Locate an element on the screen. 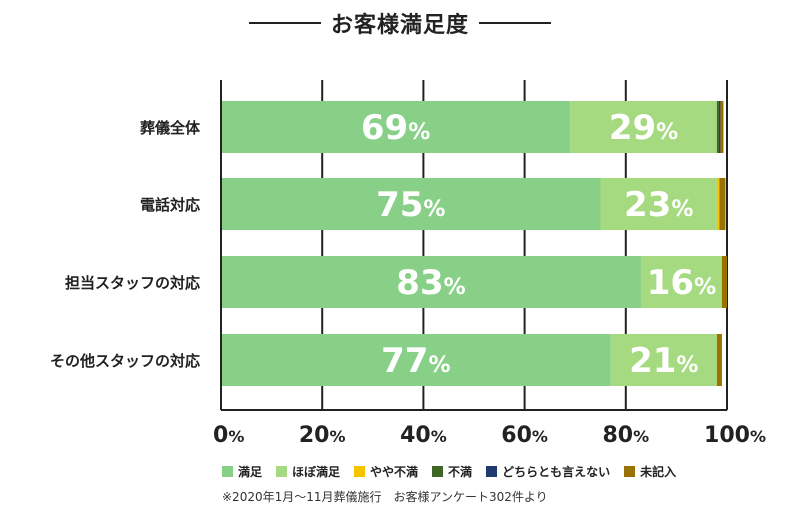 The width and height of the screenshot is (800, 514). x-tick-label: 0% is located at coordinates (228, 435).